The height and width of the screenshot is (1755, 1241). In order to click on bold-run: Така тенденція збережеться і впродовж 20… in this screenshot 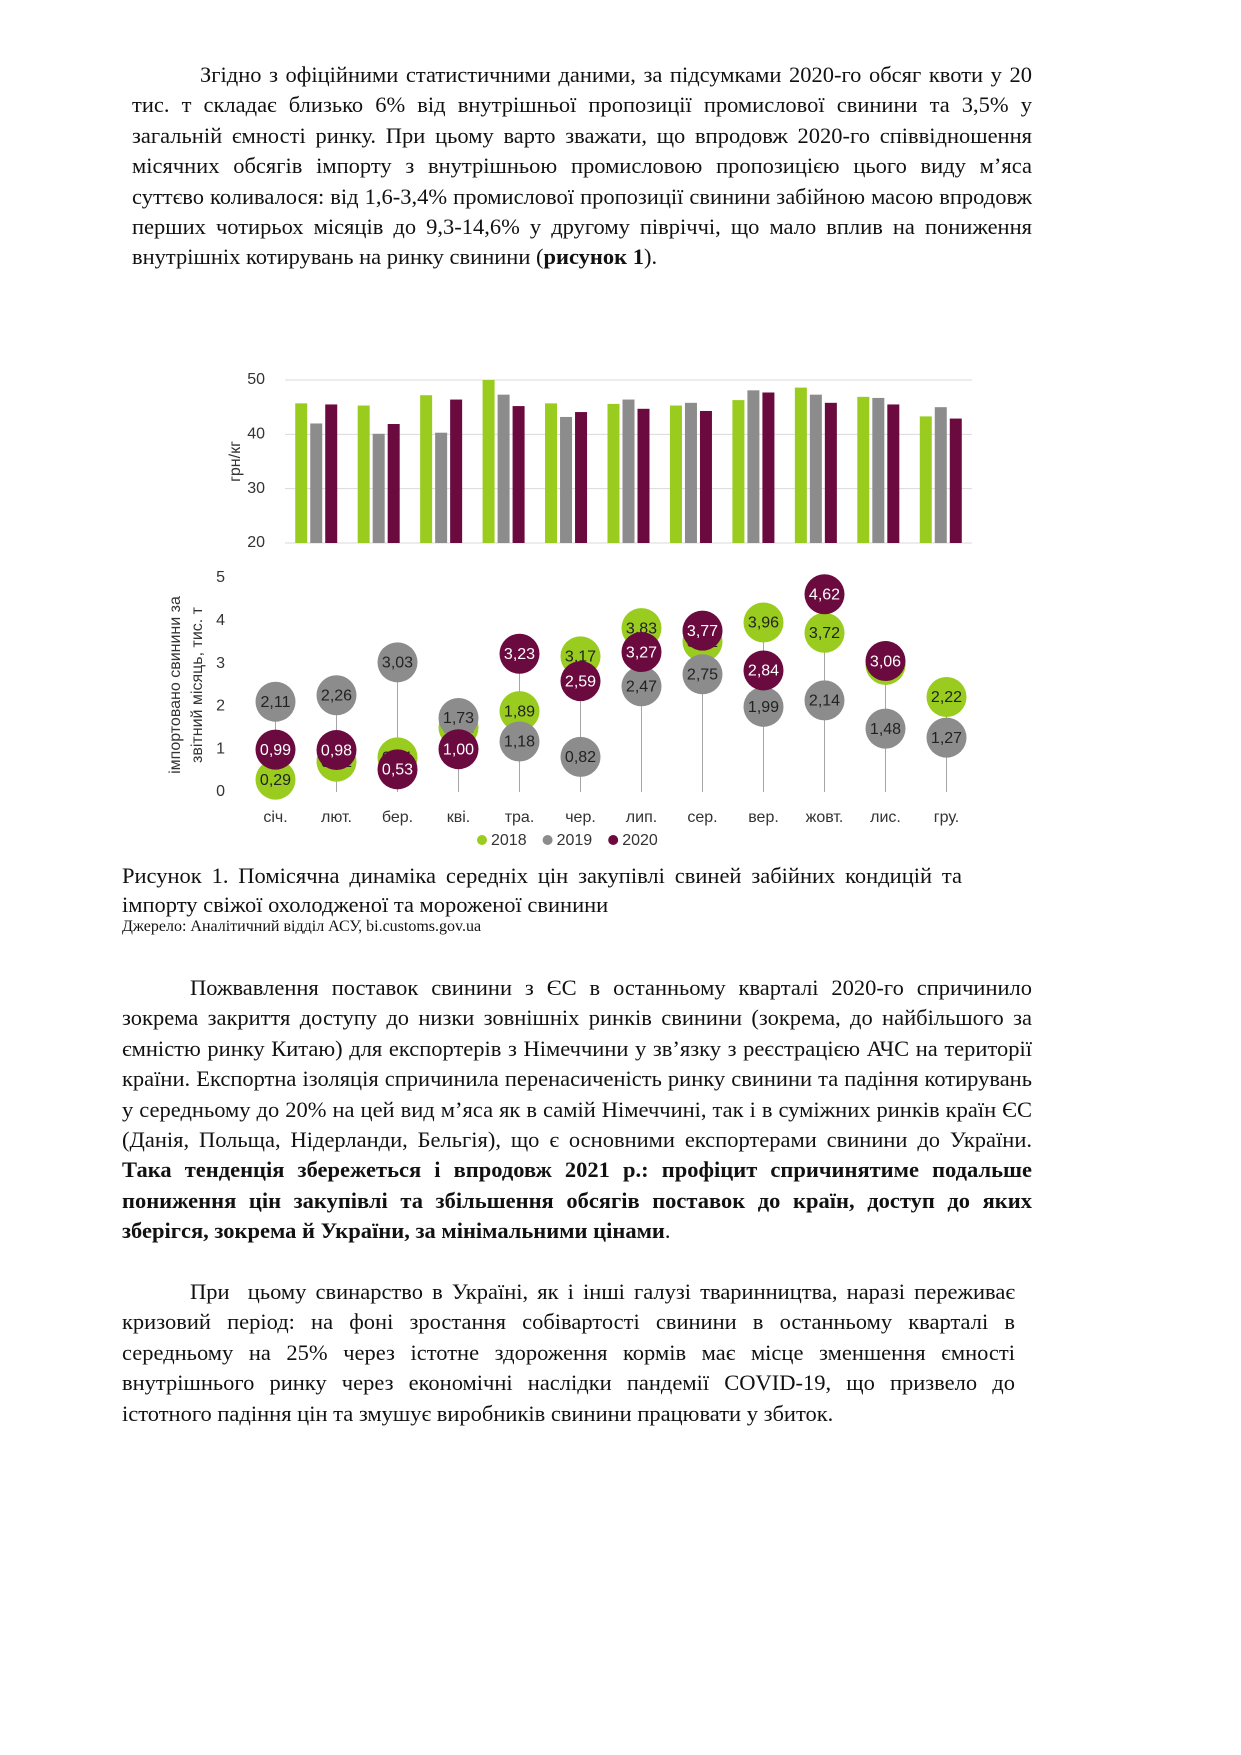, I will do `click(580, 1200)`.